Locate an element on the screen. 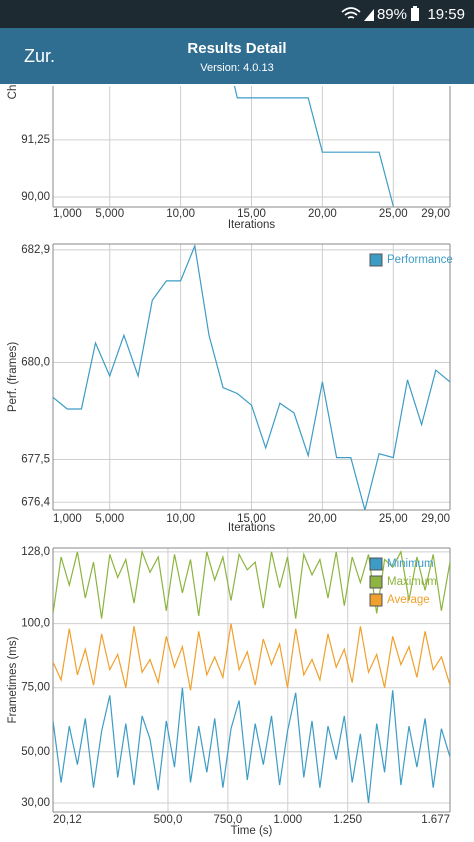 This screenshot has width=474, height=842. x-tick-label: 20,12 is located at coordinates (67, 820).